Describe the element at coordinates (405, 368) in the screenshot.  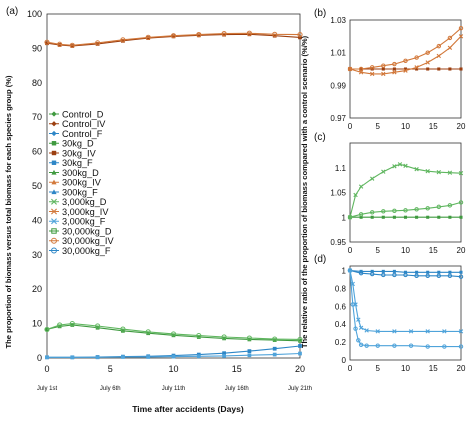
I see `panel-d-x-tick-label: 10` at that location.